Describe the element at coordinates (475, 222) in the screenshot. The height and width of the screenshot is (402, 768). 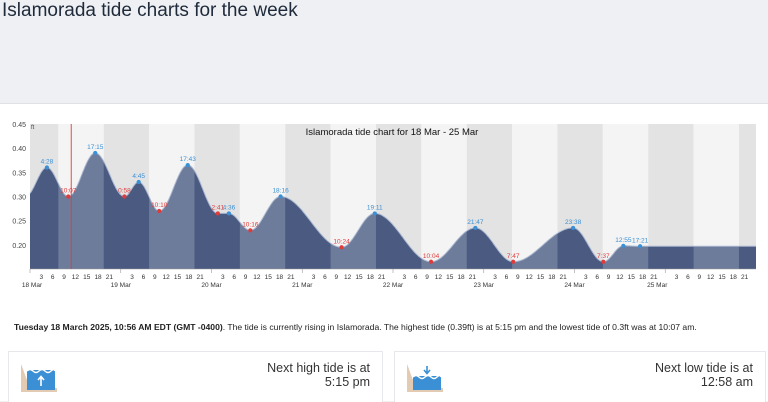
I see `high-tide-label: 21:47` at that location.